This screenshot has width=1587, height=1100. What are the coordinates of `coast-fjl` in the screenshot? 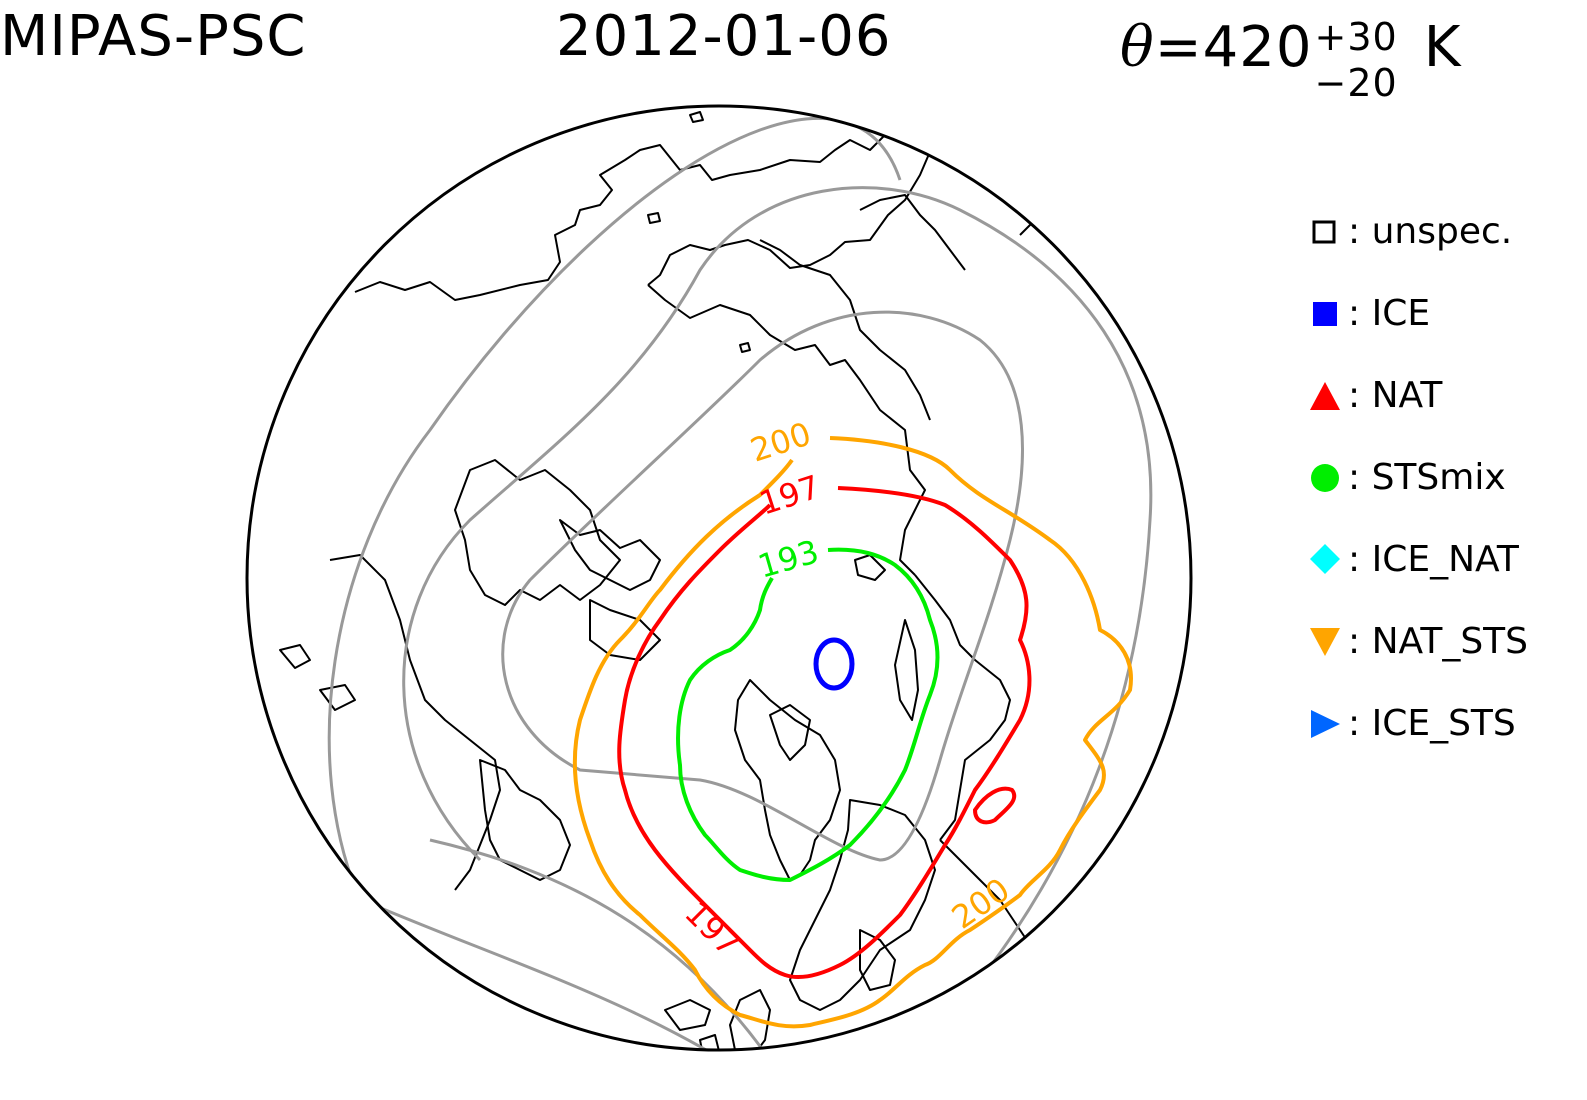 It's located at (870, 567).